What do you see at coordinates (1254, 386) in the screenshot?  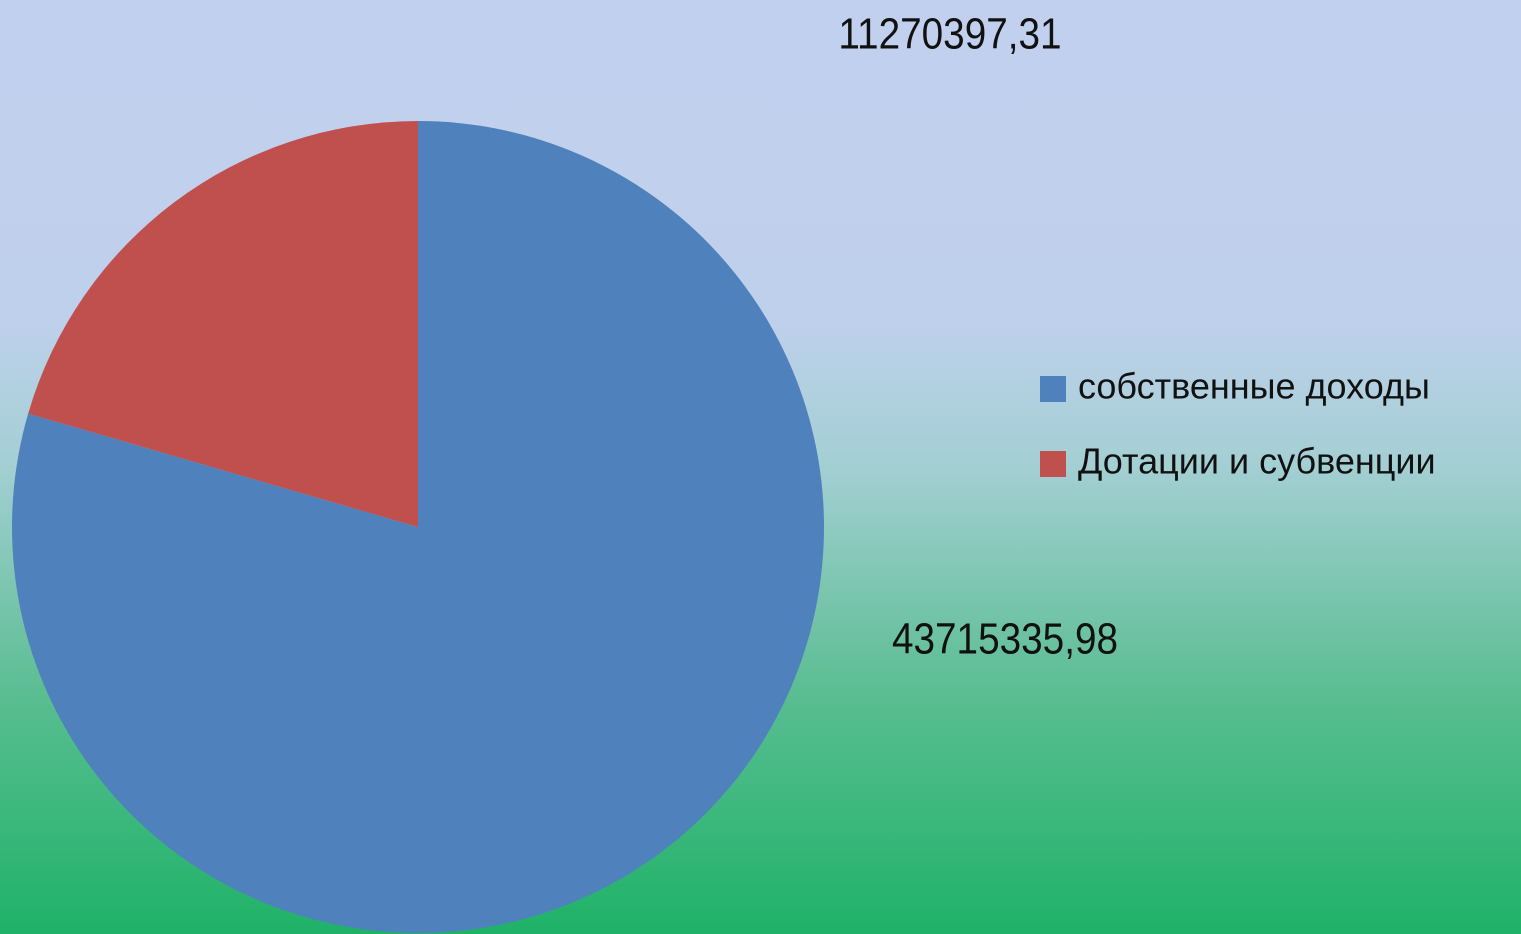 I see `legend-label: собственные доходы` at bounding box center [1254, 386].